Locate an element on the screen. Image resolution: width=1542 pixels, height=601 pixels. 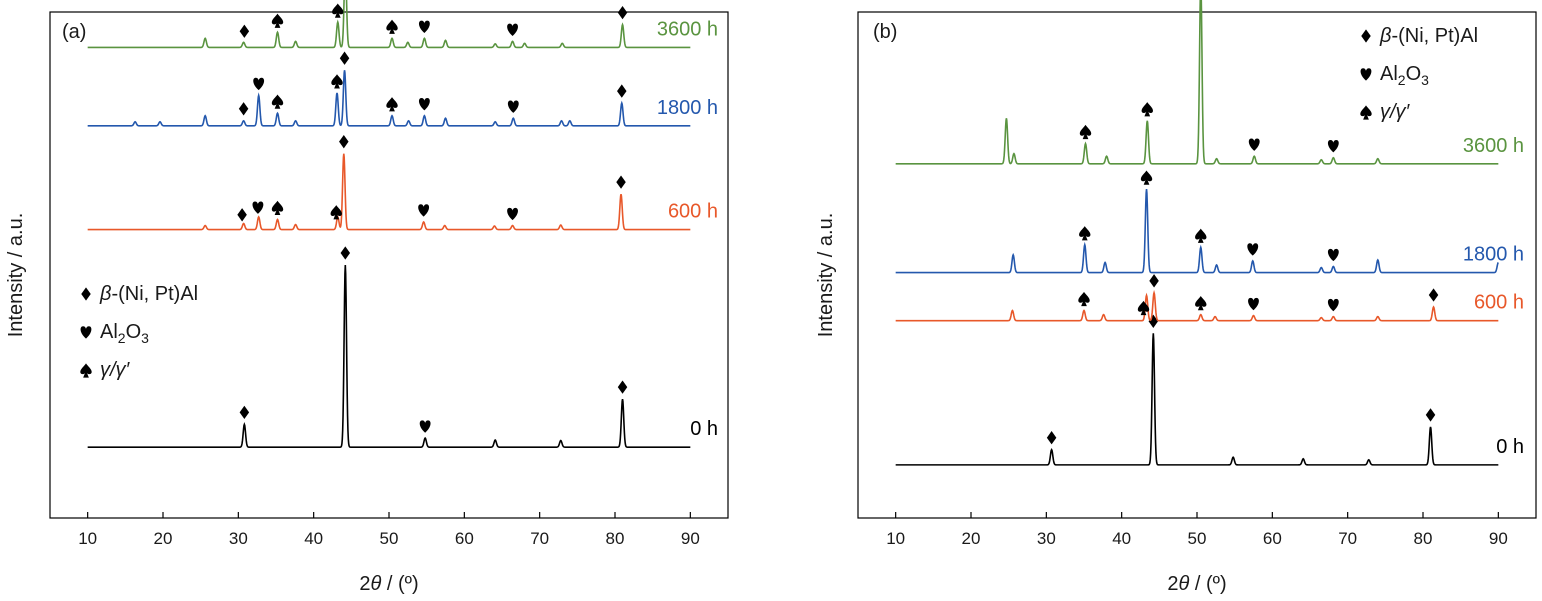
x-tick-label: 80 is located at coordinates (615, 538).